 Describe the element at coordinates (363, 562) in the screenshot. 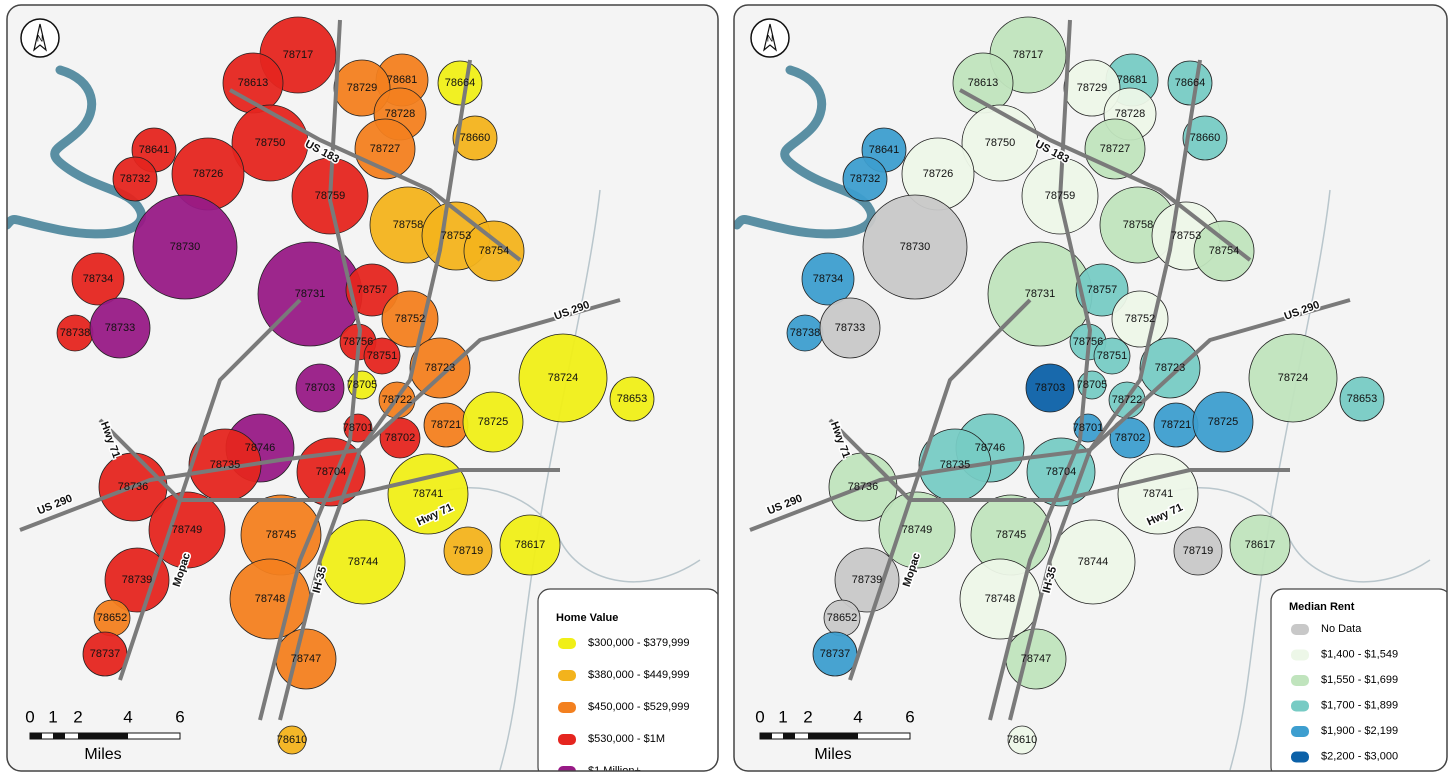

I see `zip-label: 78744` at that location.